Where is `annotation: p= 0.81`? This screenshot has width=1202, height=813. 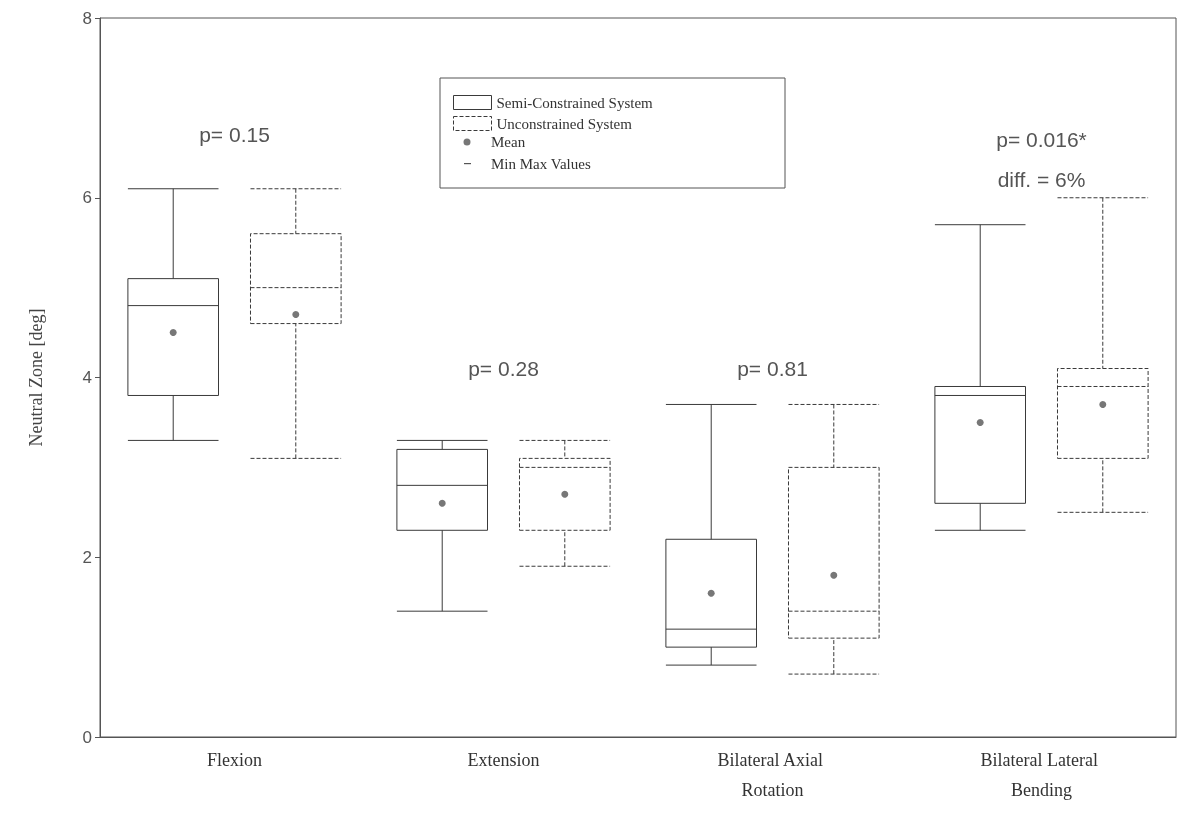 annotation: p= 0.81 is located at coordinates (772, 369).